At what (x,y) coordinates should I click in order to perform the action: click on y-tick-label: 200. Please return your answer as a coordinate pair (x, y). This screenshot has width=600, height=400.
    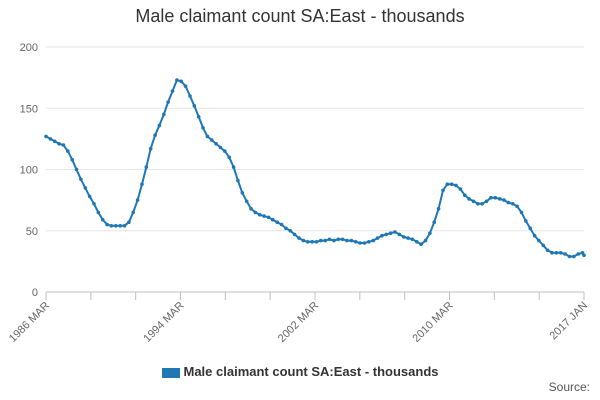
    Looking at the image, I should click on (29, 48).